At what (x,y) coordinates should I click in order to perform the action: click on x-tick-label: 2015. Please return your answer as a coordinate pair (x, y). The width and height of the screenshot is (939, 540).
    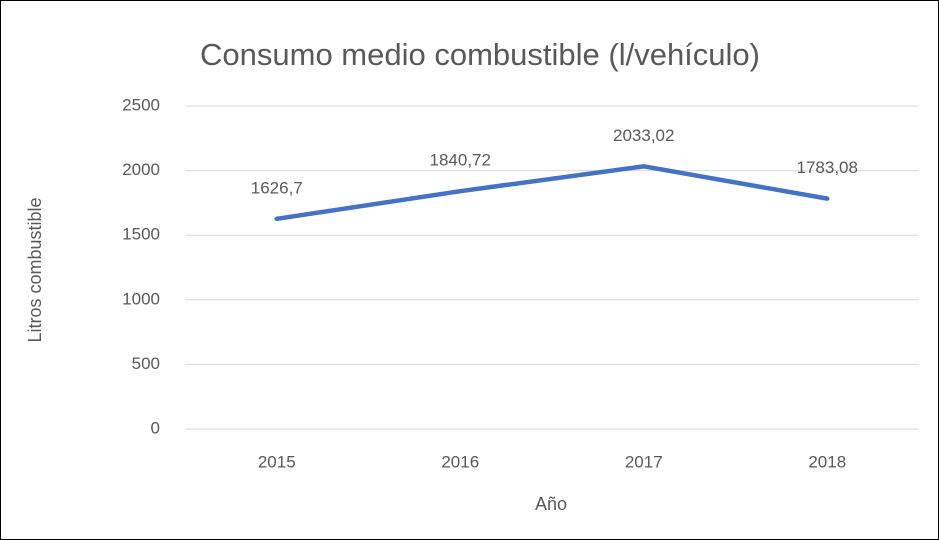
    Looking at the image, I should click on (277, 461).